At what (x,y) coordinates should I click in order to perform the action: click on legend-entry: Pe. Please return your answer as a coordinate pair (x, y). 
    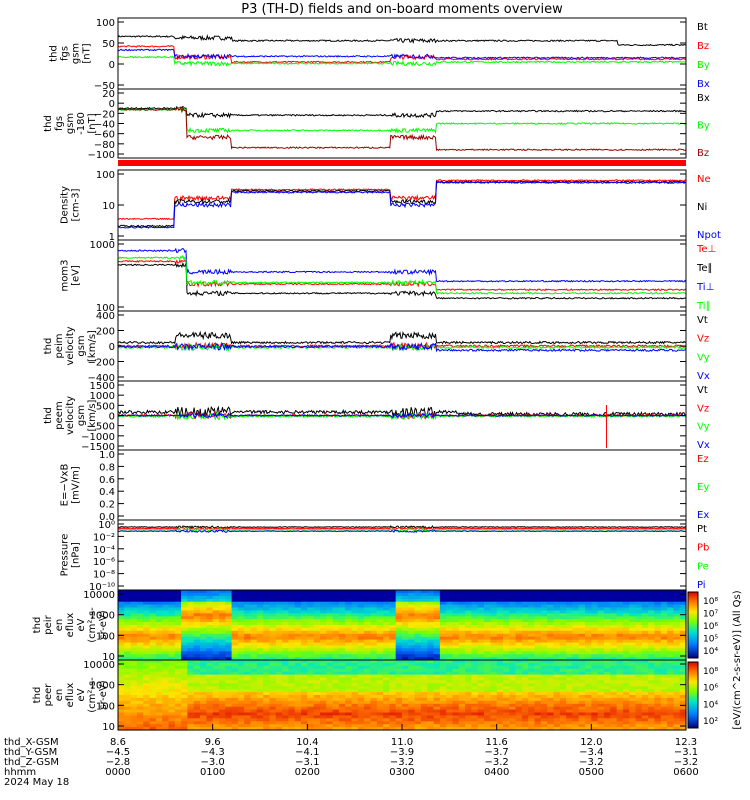
    Looking at the image, I should click on (703, 566).